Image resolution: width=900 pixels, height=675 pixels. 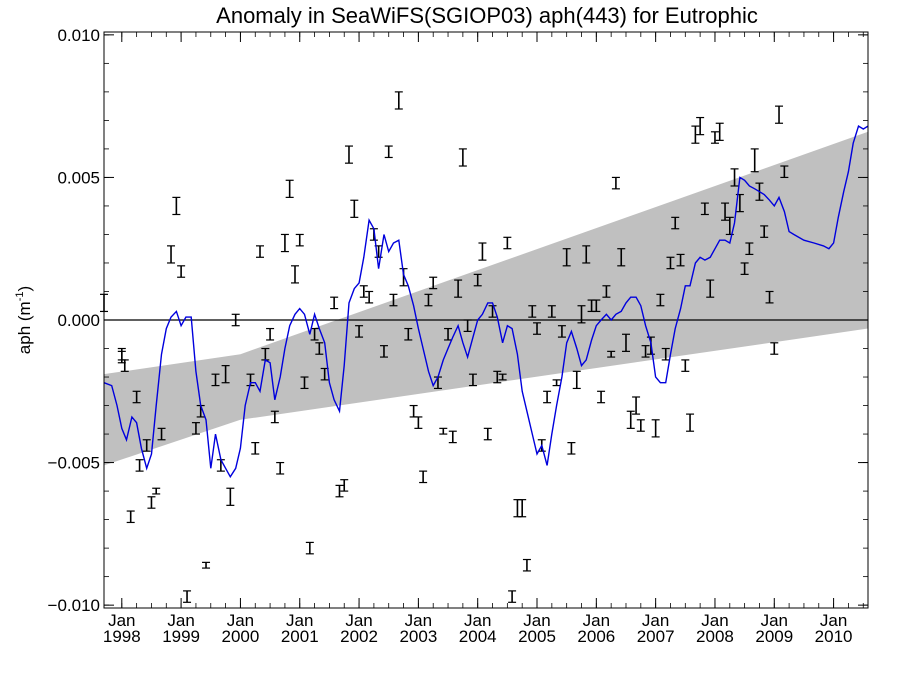 I want to click on x-tick-year-label: 2004, so click(x=478, y=636).